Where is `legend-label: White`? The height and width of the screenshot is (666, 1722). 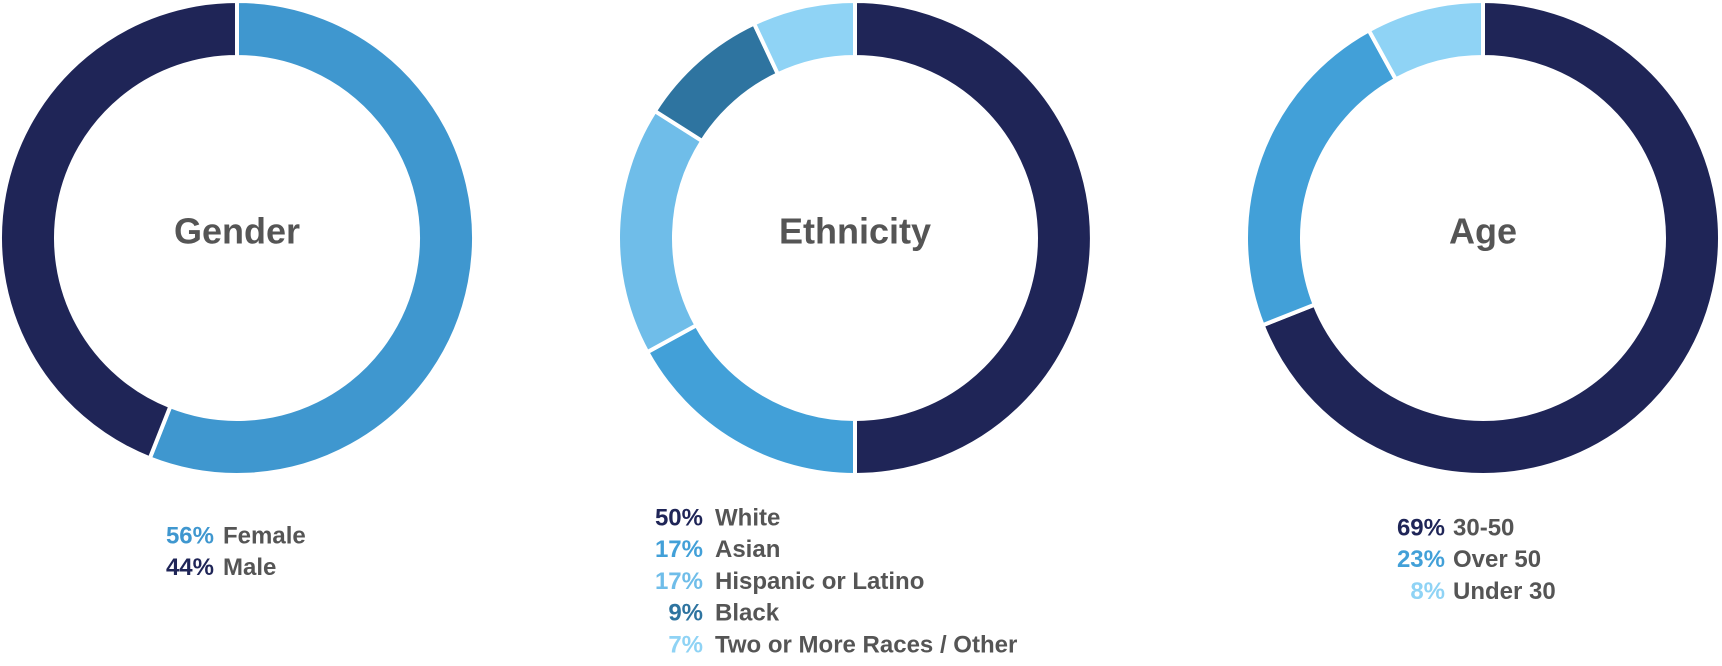 legend-label: White is located at coordinates (747, 517).